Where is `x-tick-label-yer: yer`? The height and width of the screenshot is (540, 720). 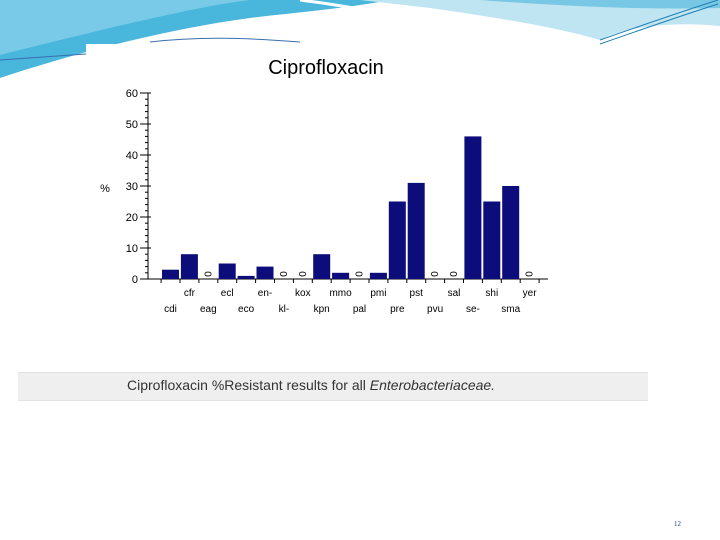 x-tick-label-yer: yer is located at coordinates (530, 293).